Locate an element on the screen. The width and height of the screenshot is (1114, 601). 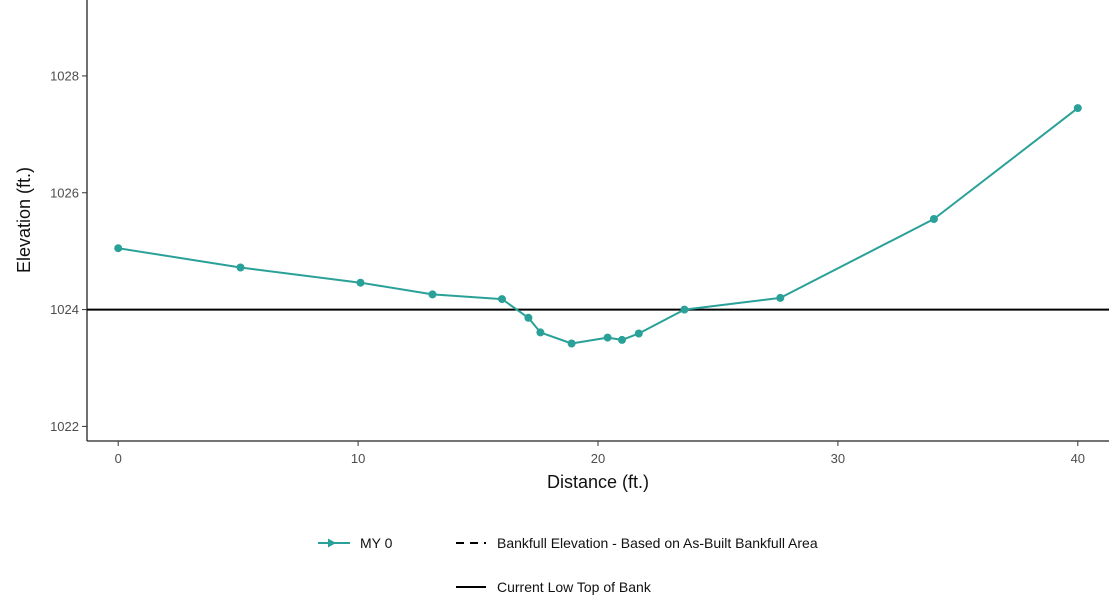
x-axis-ticks: 0 10 20 30 40 is located at coordinates (600, 453).